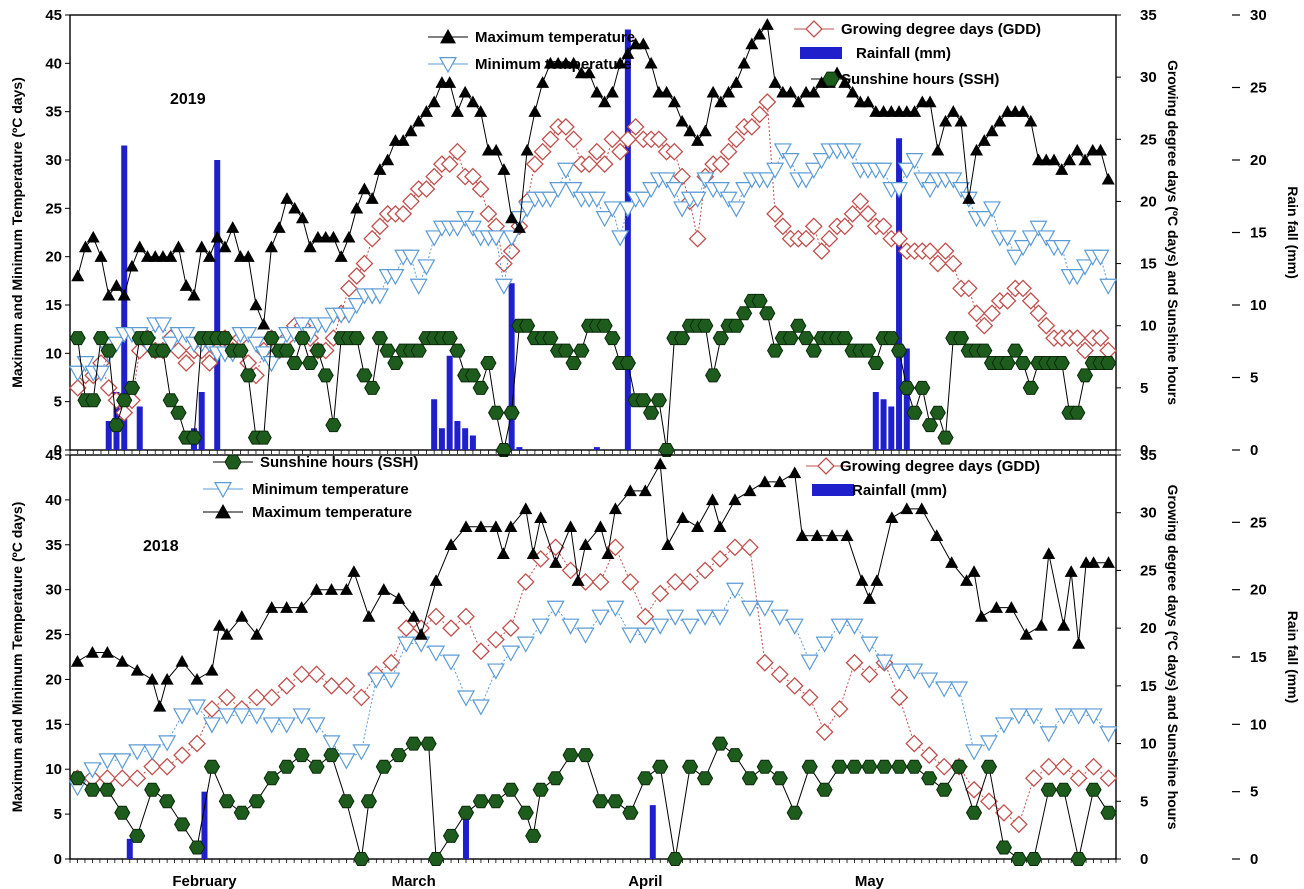 The width and height of the screenshot is (1304, 889). What do you see at coordinates (58, 450) in the screenshot?
I see `left-tick-label: 0` at bounding box center [58, 450].